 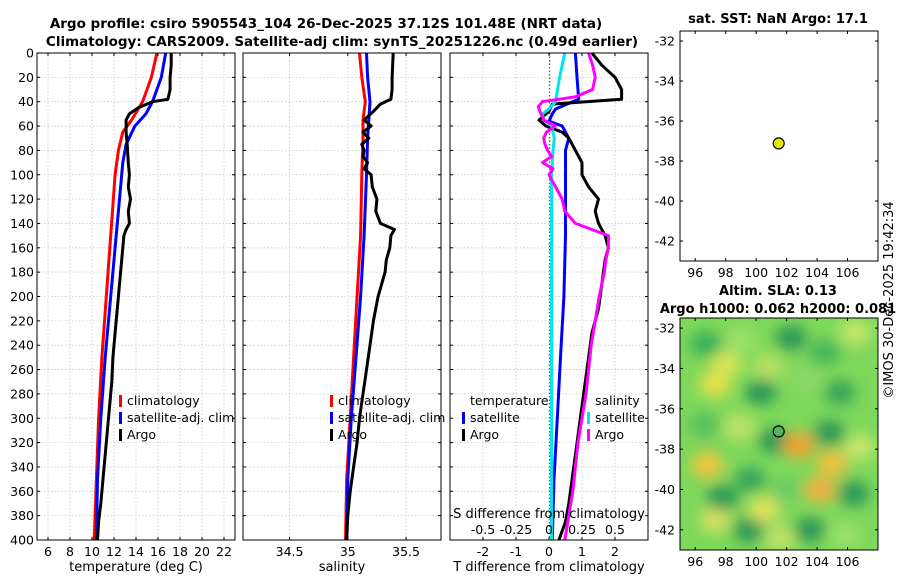 I want to click on xtick-label: 22, so click(x=224, y=551).